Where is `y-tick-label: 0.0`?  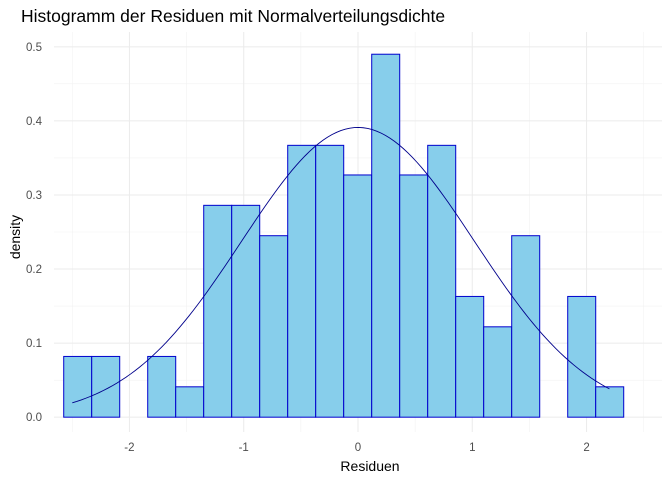
y-tick-label: 0.0 is located at coordinates (34, 418).